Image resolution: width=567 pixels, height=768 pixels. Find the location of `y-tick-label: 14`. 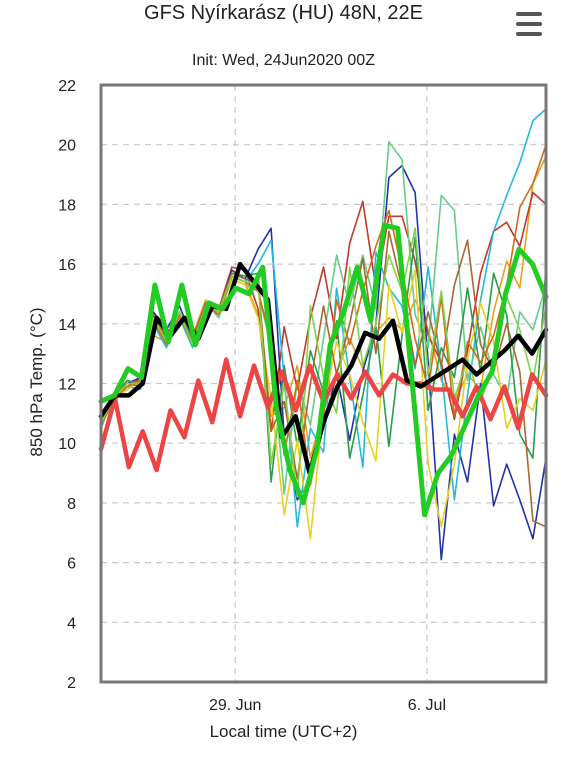

y-tick-label: 14 is located at coordinates (67, 325).